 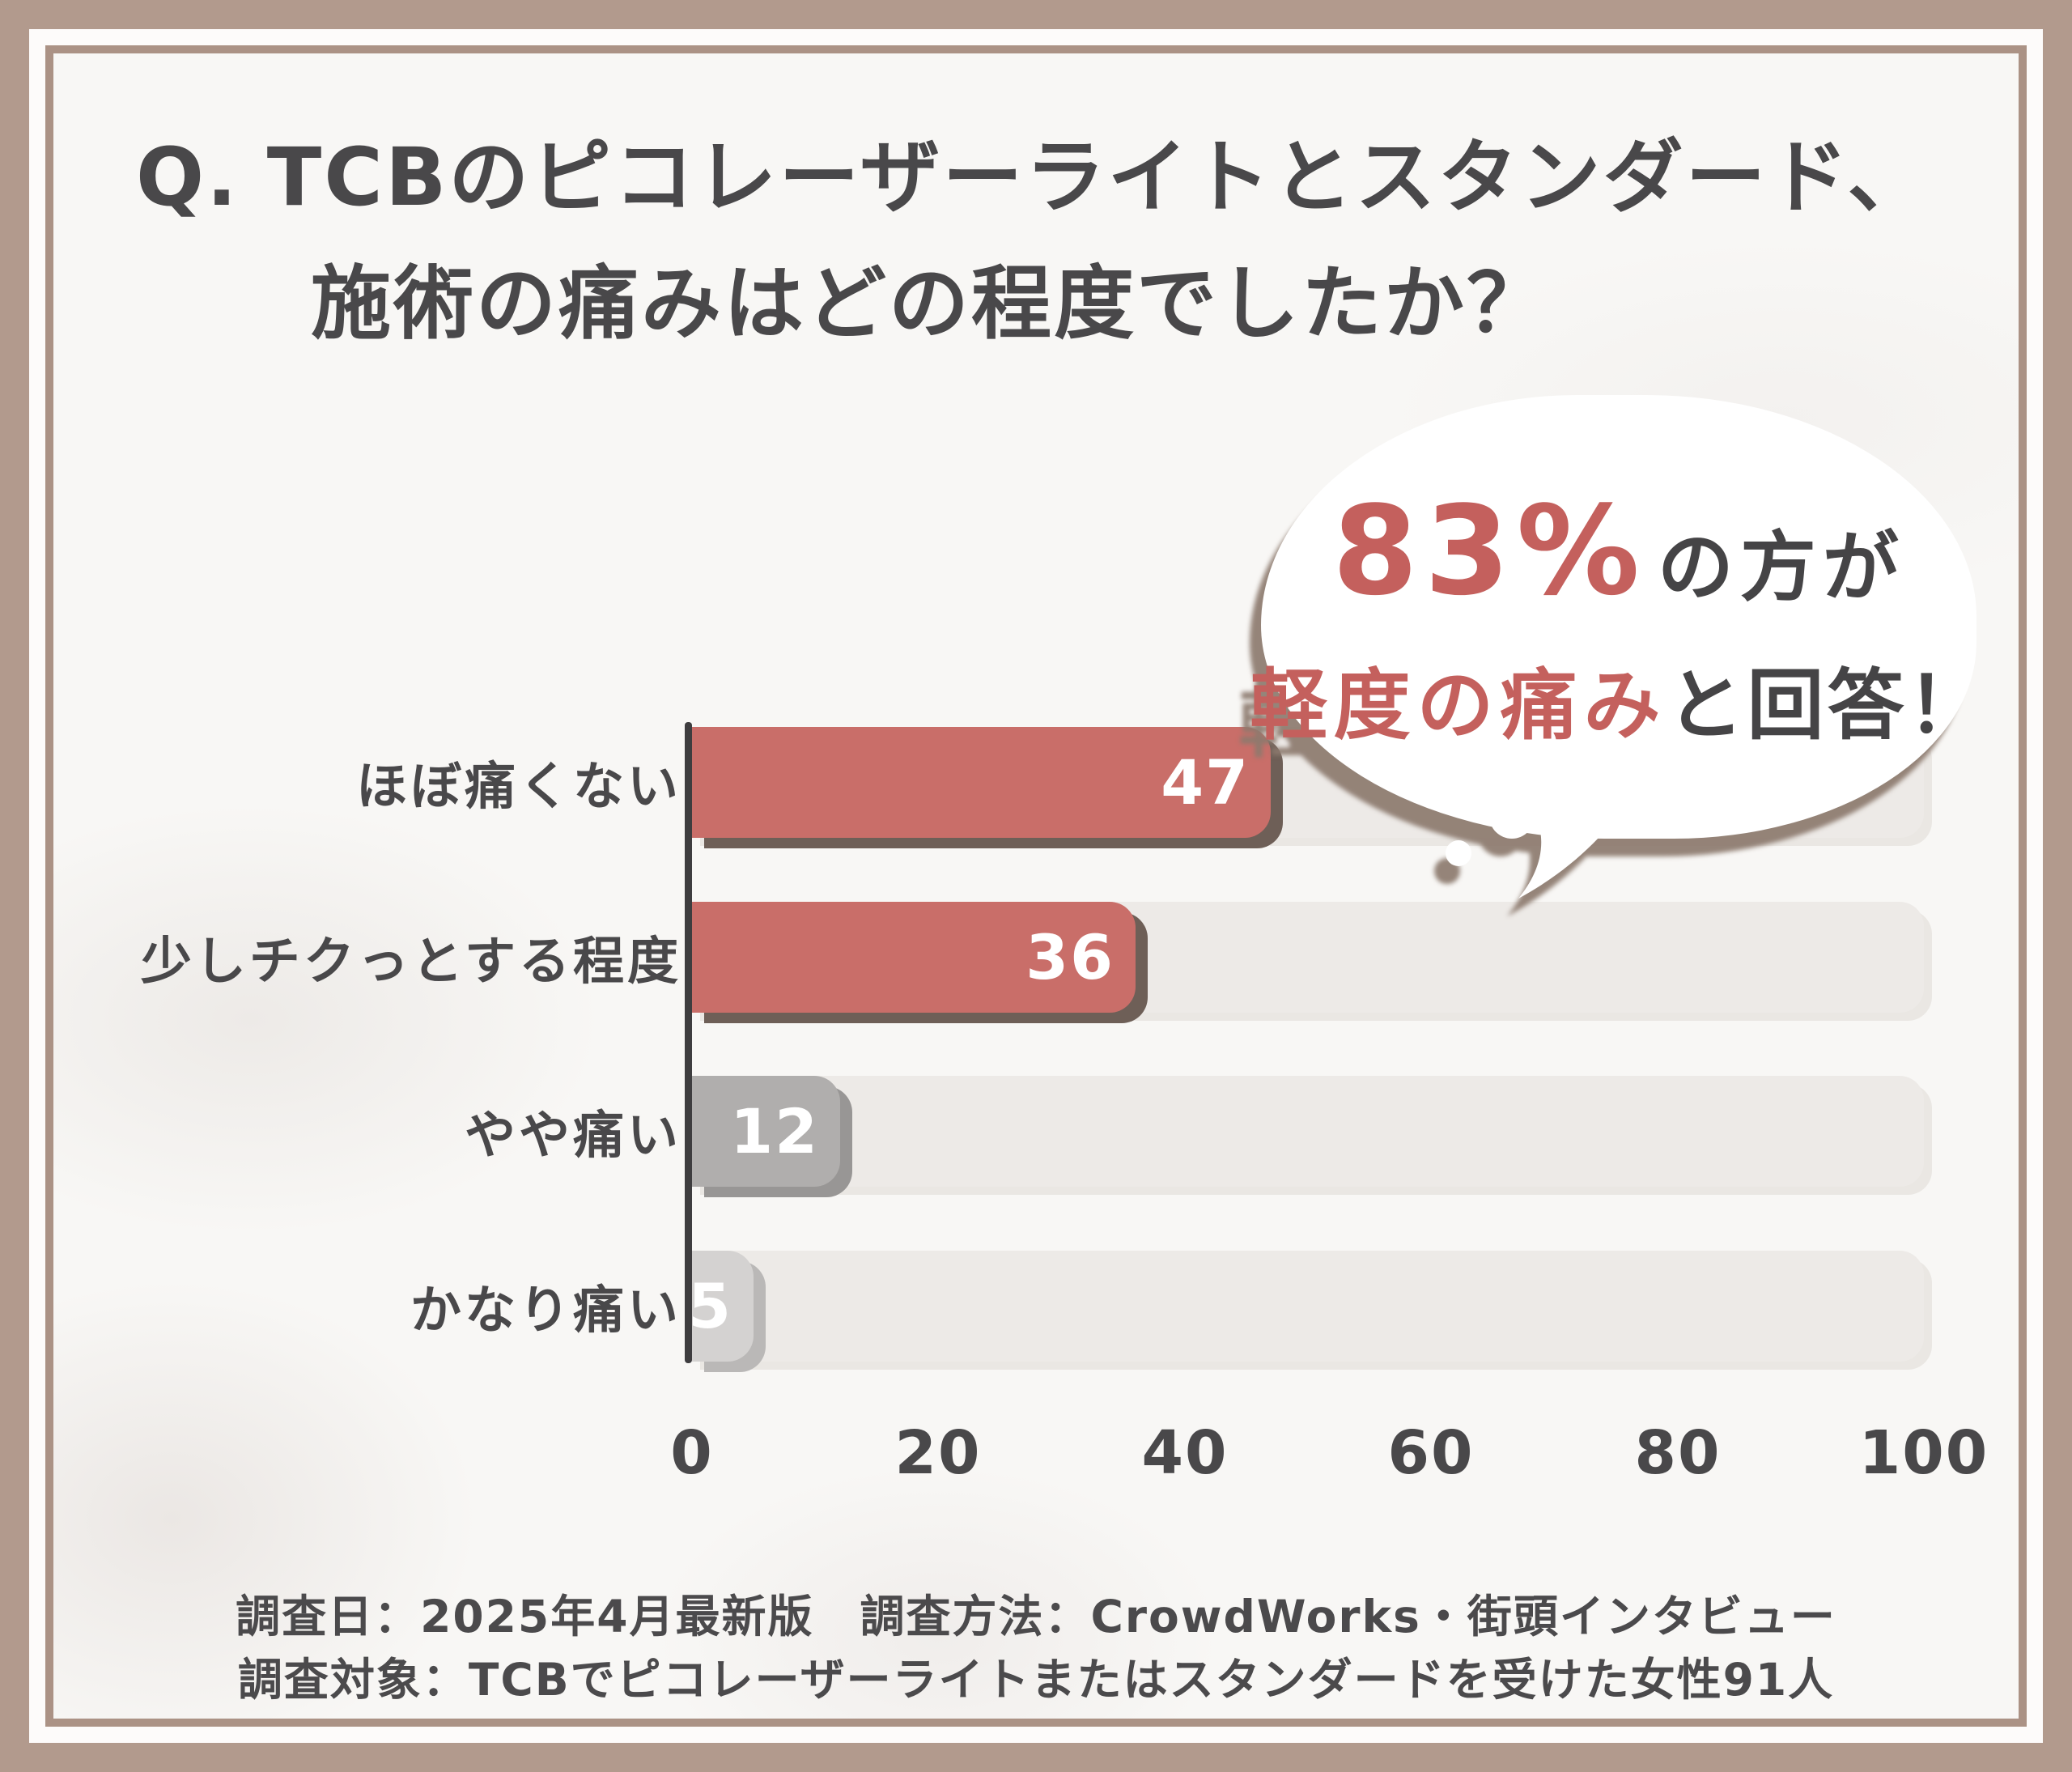 What do you see at coordinates (1036, 1617) in the screenshot?
I see `survey-note-line1: 調査日：2025年4月最新版 調査方法：CrowdWorks・街頭インタビュー` at bounding box center [1036, 1617].